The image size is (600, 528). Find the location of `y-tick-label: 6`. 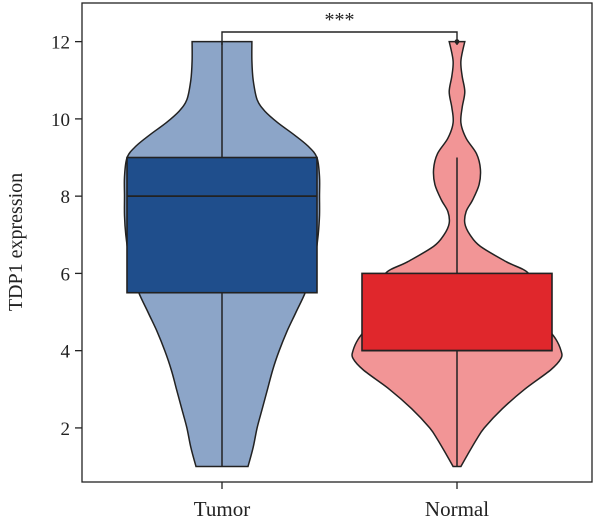

y-tick-label: 6 is located at coordinates (66, 274).